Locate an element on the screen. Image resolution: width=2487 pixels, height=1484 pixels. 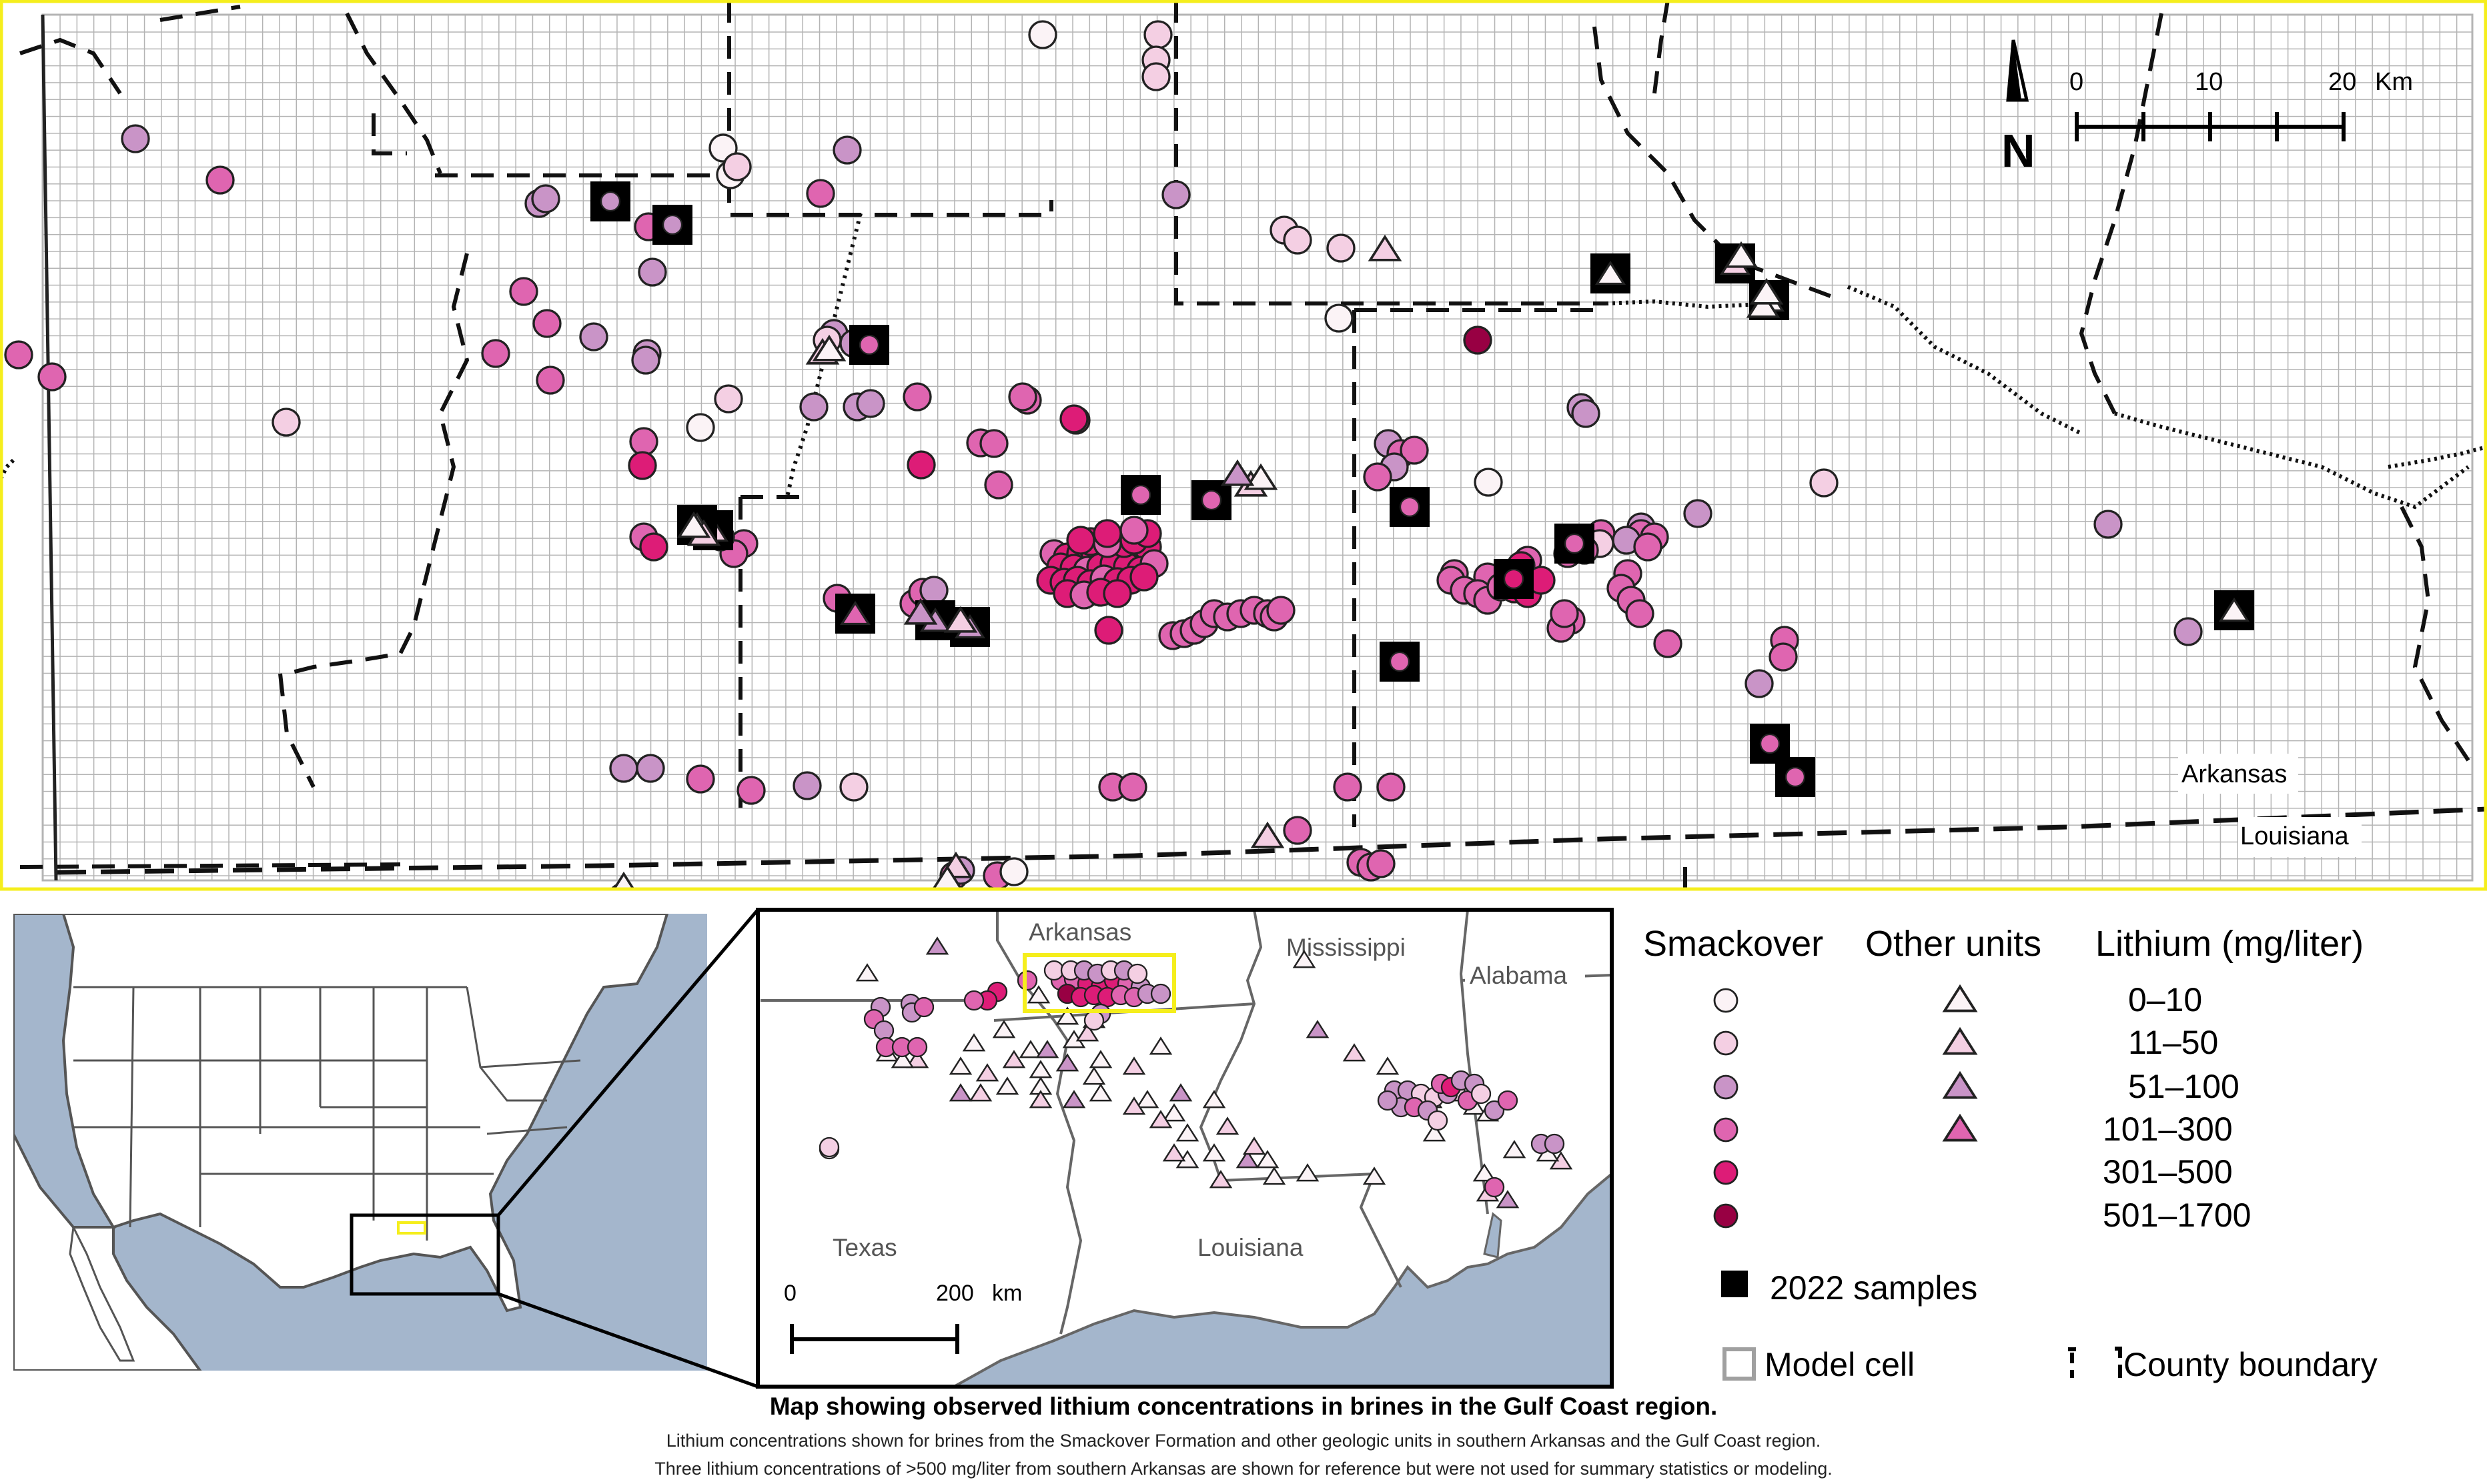
inset-samples is located at coordinates (1196, 1072).